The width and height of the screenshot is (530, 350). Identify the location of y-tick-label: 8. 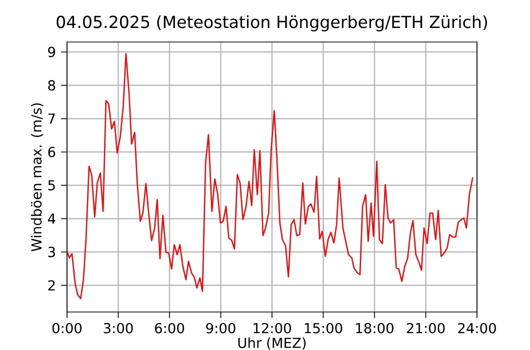
(52, 85).